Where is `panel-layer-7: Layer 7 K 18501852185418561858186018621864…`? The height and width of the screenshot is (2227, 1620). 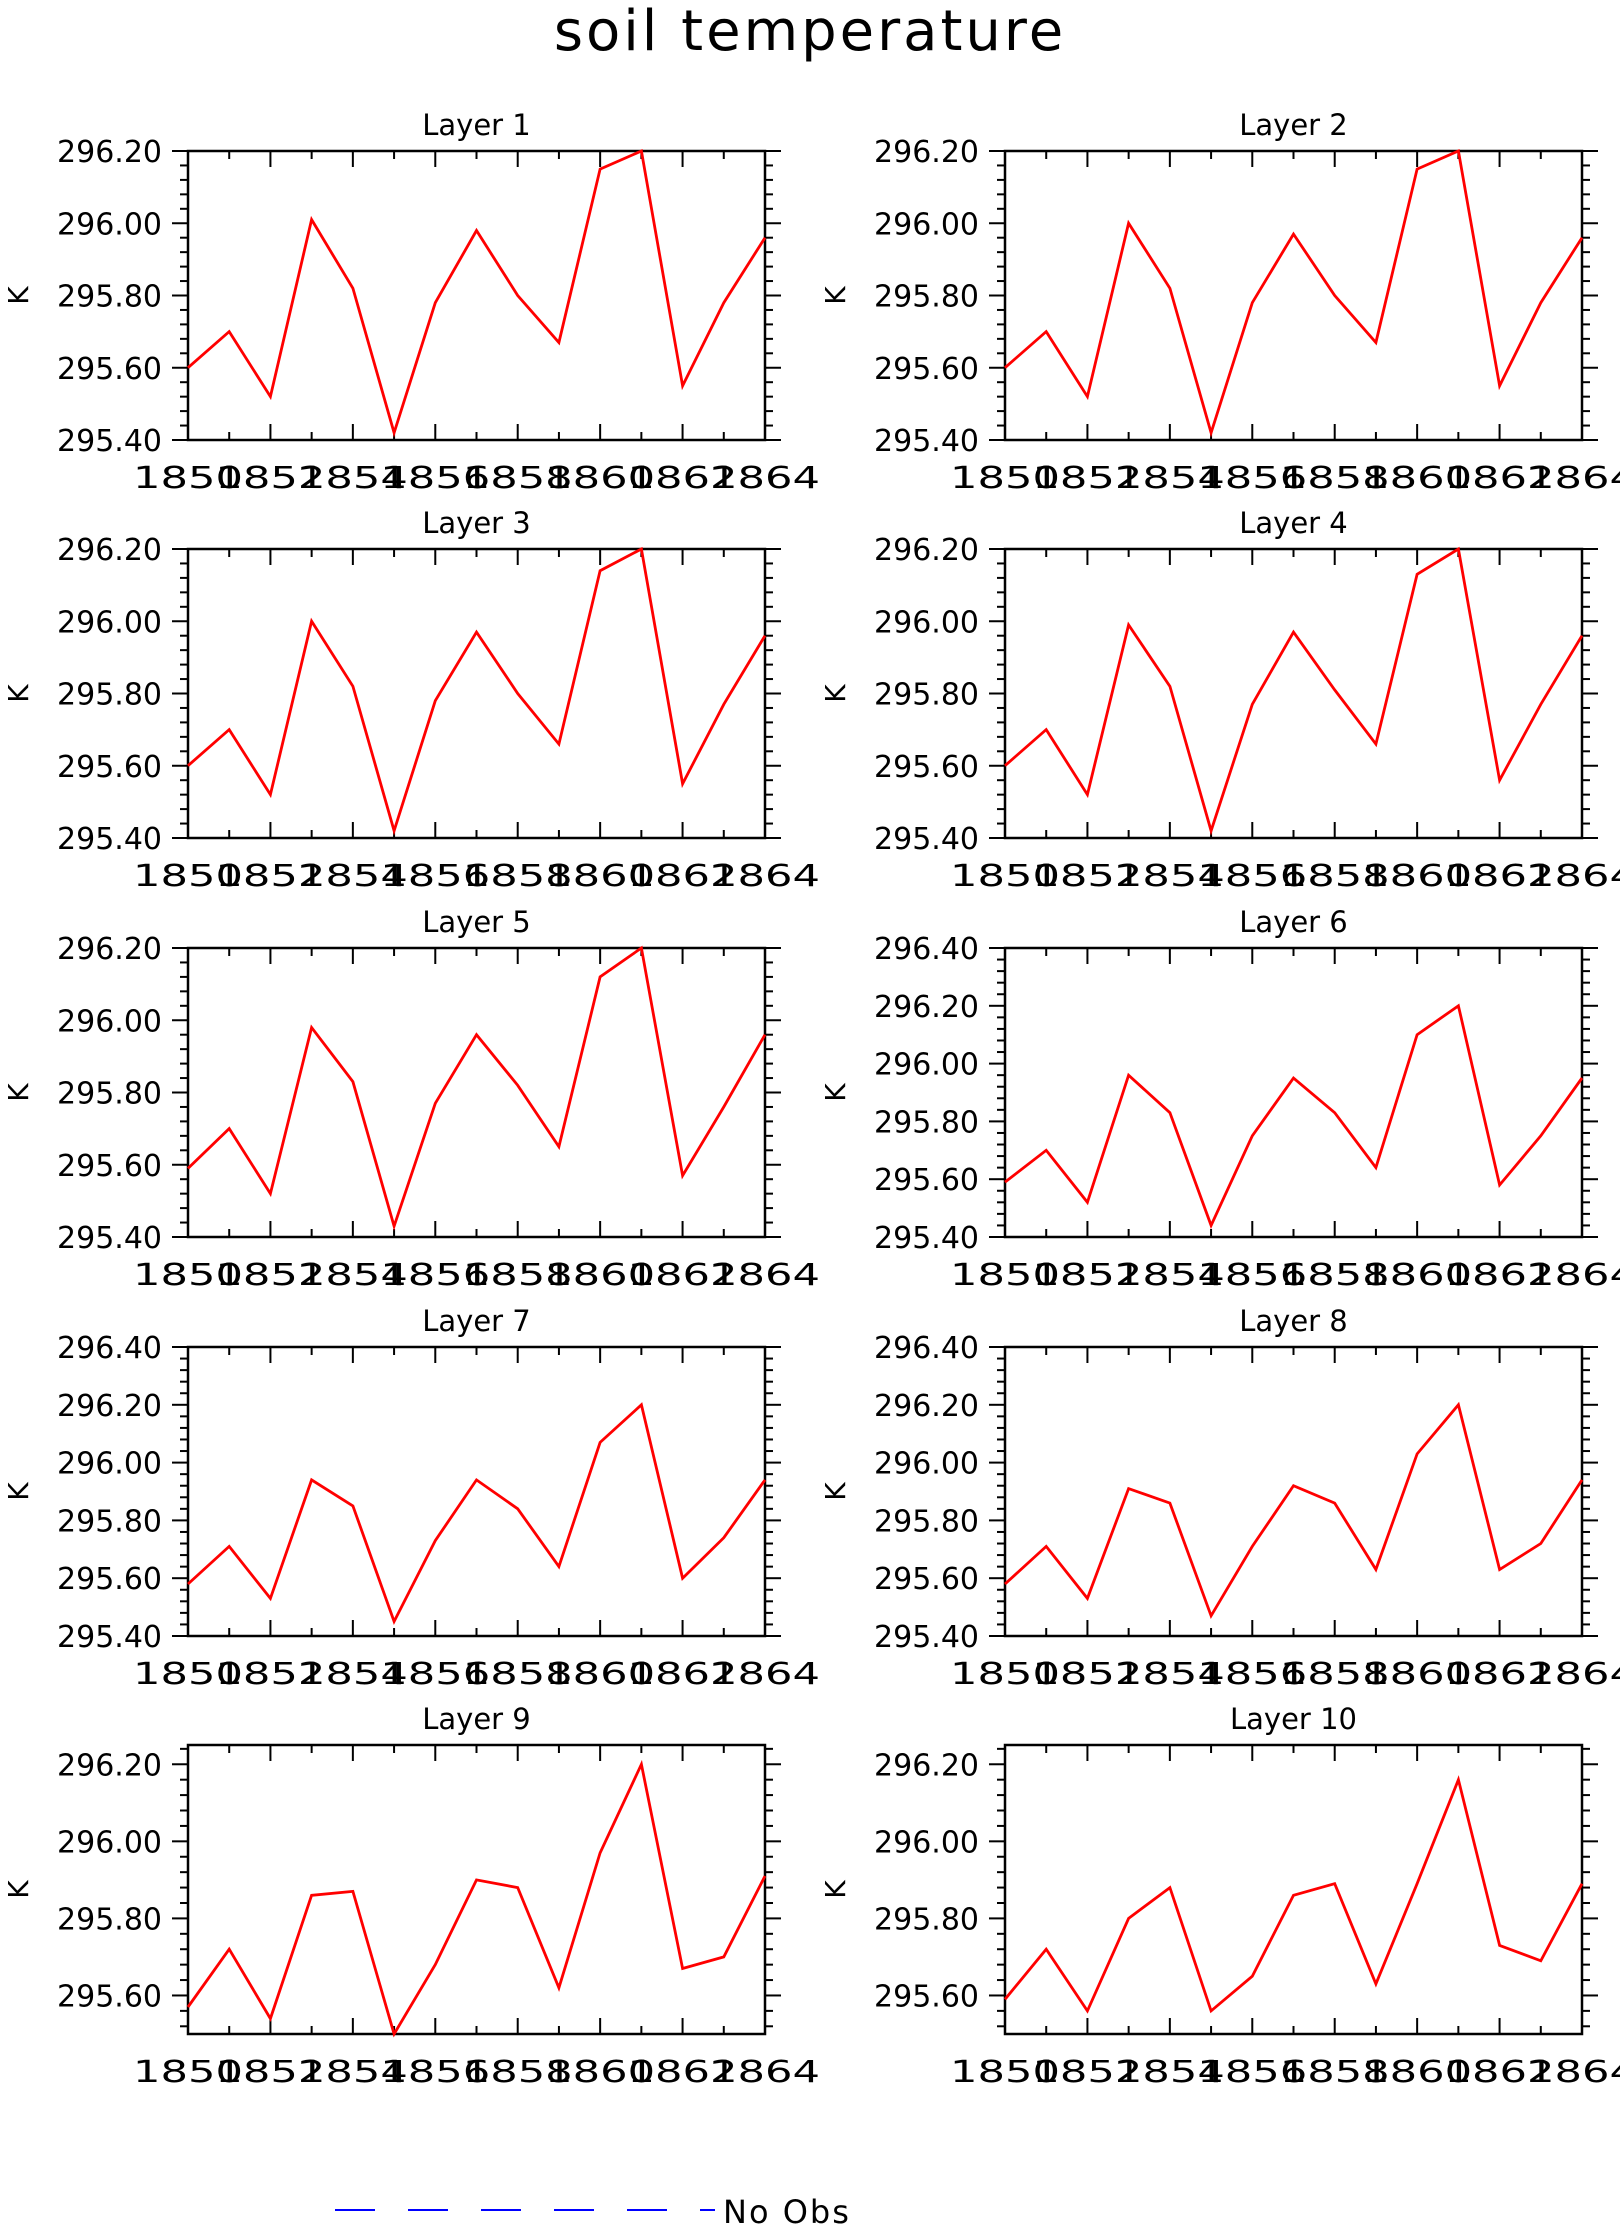
panel-layer-7: Layer 7 K 18501852185418561858186018621864… is located at coordinates (411, 1498).